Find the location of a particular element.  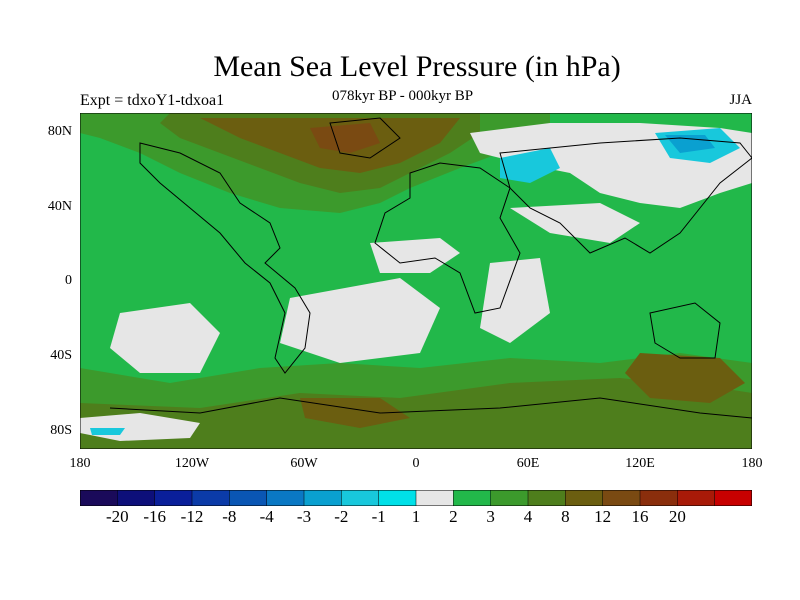

sahara-grey is located at coordinates (415, 255).